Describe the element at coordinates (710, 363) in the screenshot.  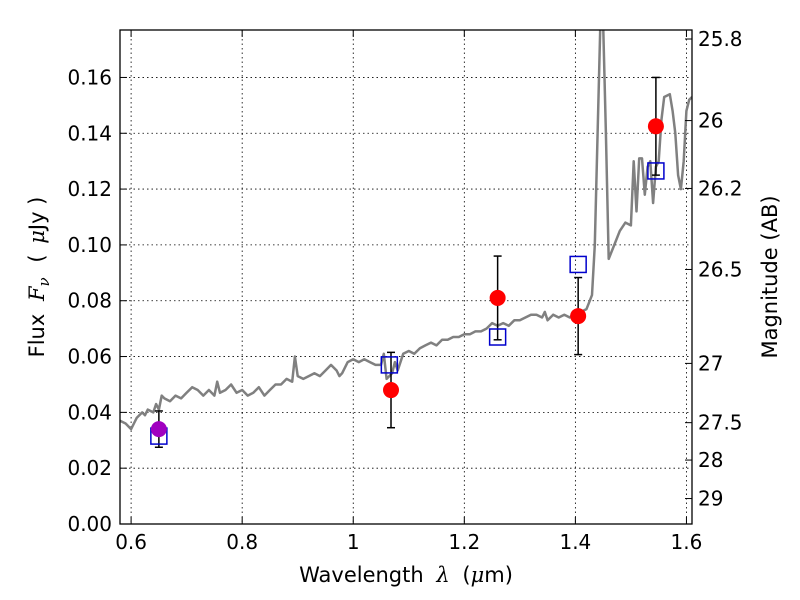
I see `y2-tick-label: 27` at that location.